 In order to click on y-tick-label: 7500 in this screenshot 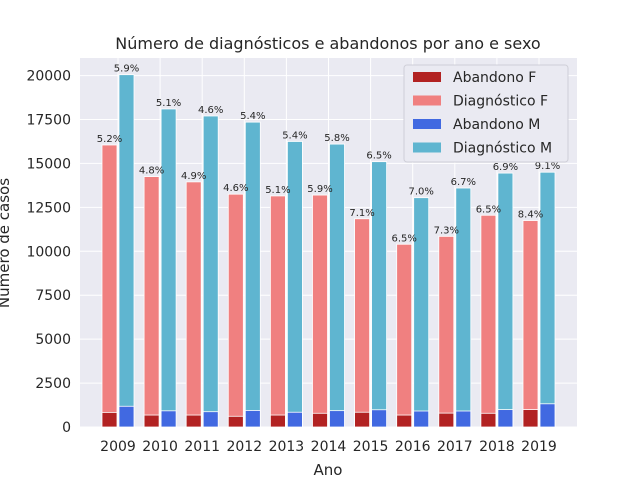, I will do `click(53, 296)`.